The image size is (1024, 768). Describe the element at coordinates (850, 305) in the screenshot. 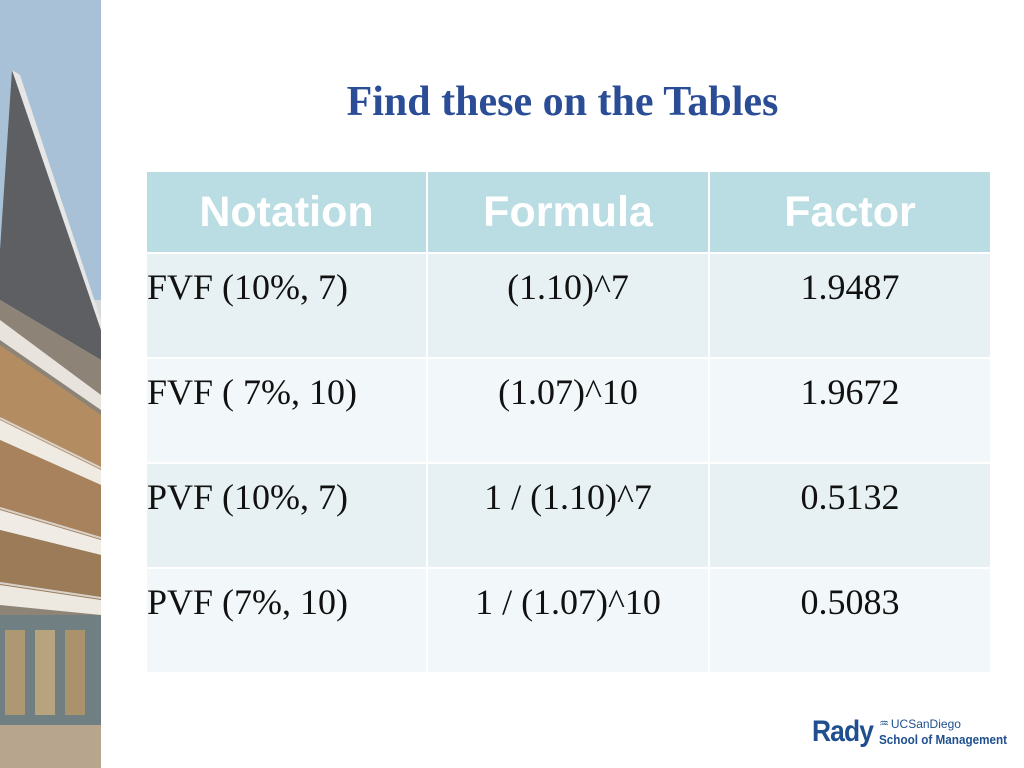

I see `factor-cell: 1.9487` at that location.